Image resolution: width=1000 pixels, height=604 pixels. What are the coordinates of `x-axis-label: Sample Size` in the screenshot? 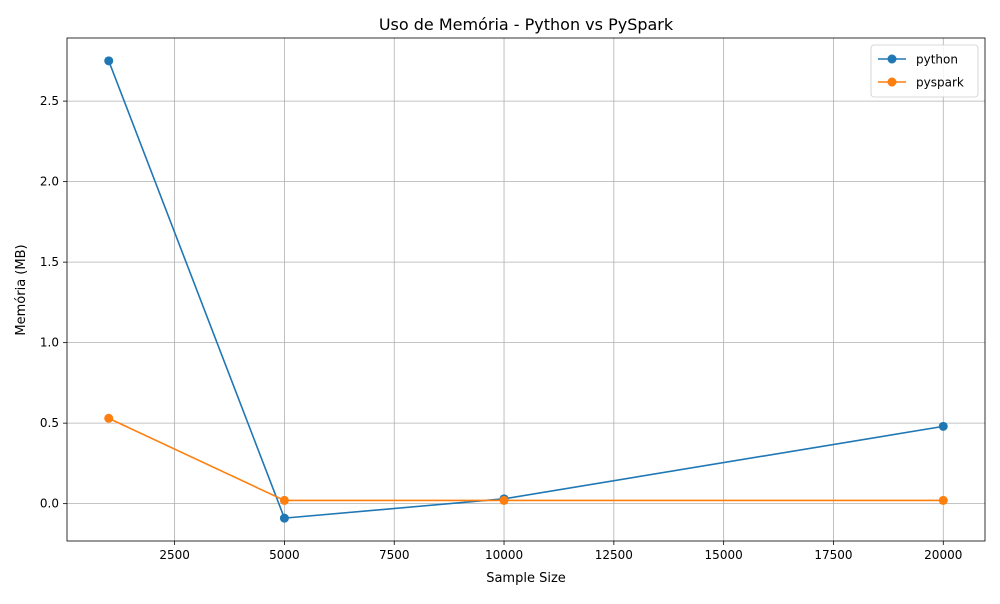 It's located at (526, 578).